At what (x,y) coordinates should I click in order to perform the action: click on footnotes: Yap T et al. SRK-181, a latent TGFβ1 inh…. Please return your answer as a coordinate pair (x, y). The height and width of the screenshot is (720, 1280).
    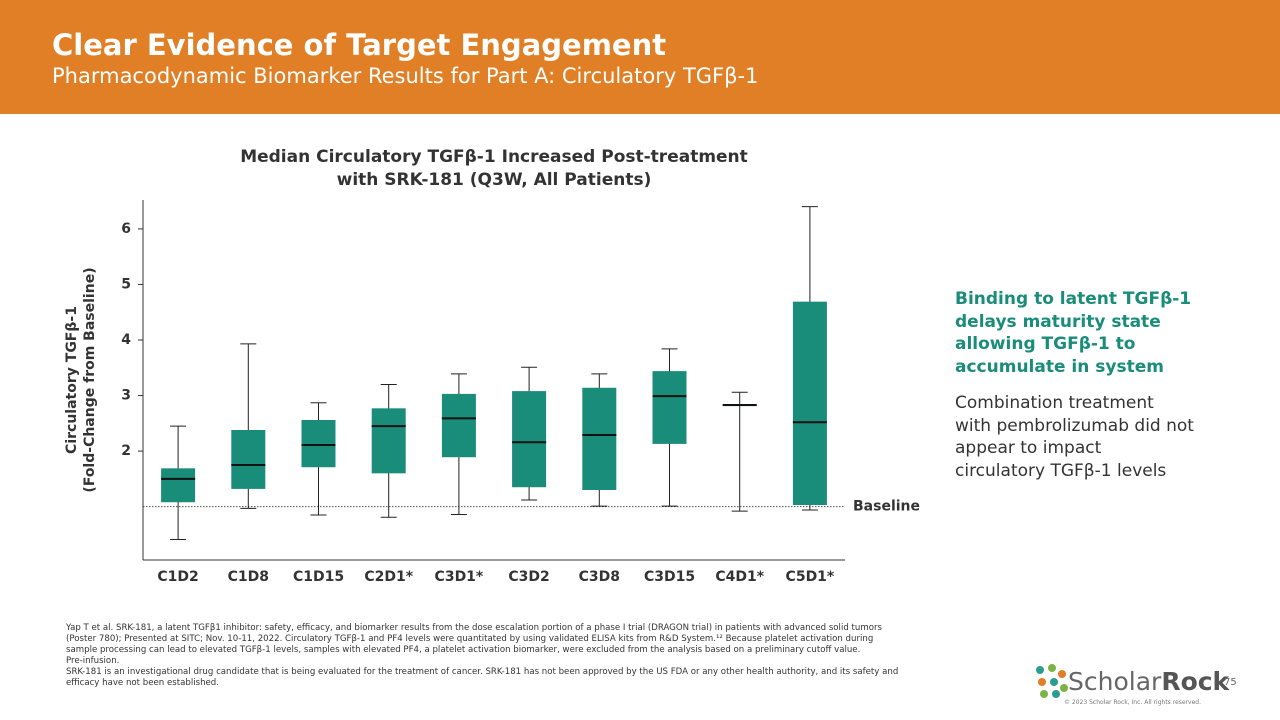
    Looking at the image, I should click on (482, 656).